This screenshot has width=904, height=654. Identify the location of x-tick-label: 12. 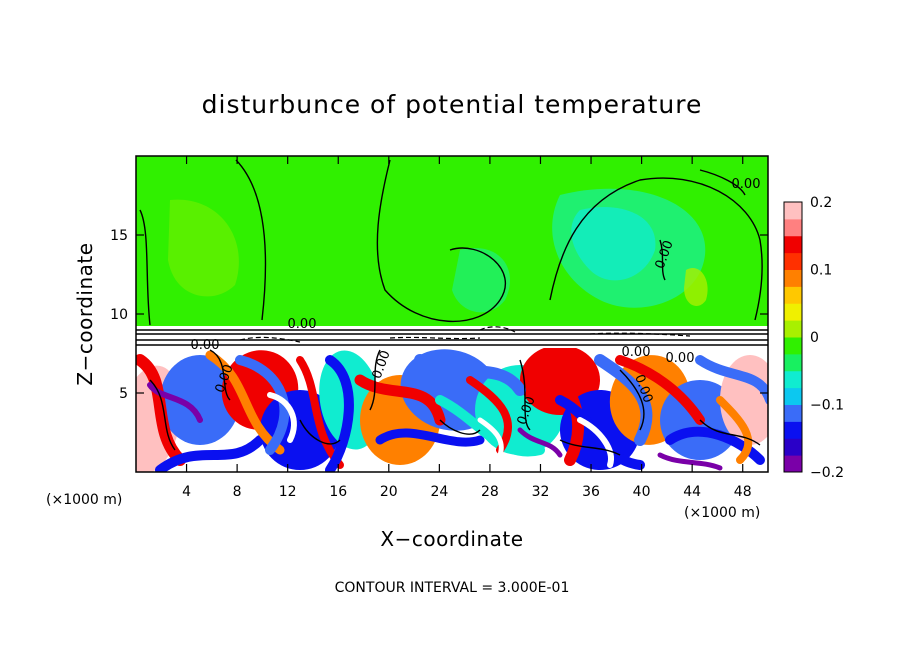
(288, 492).